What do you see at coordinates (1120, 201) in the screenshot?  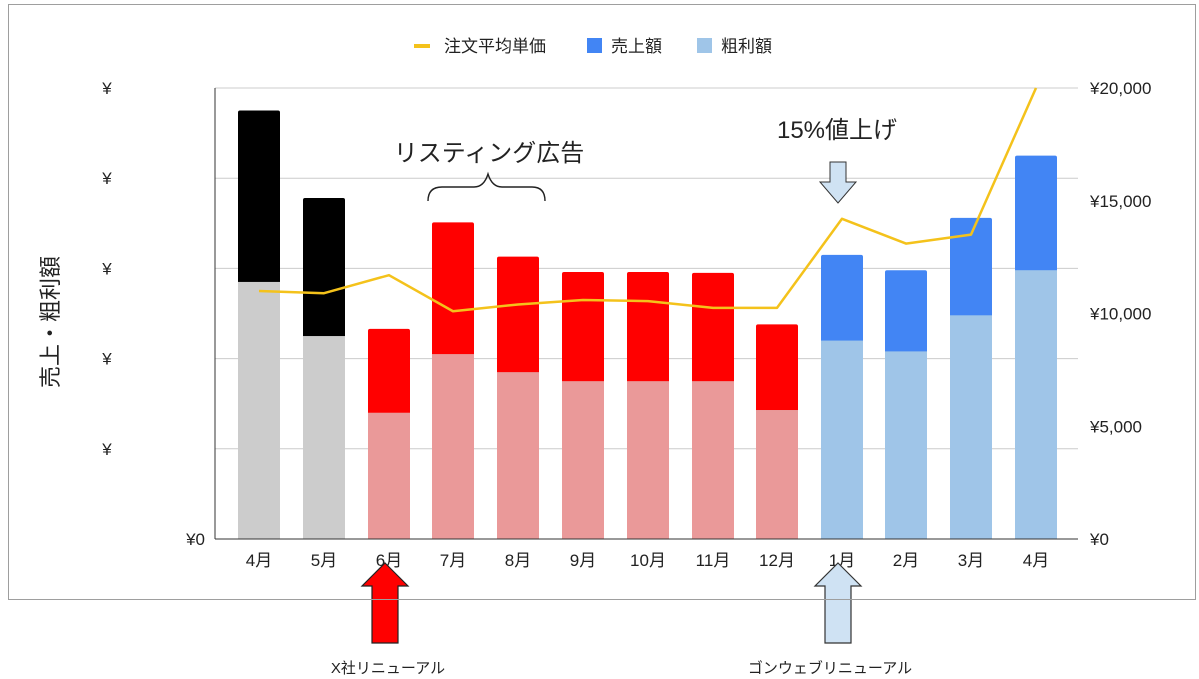 I see `right-tick-label: ¥15,000` at bounding box center [1120, 201].